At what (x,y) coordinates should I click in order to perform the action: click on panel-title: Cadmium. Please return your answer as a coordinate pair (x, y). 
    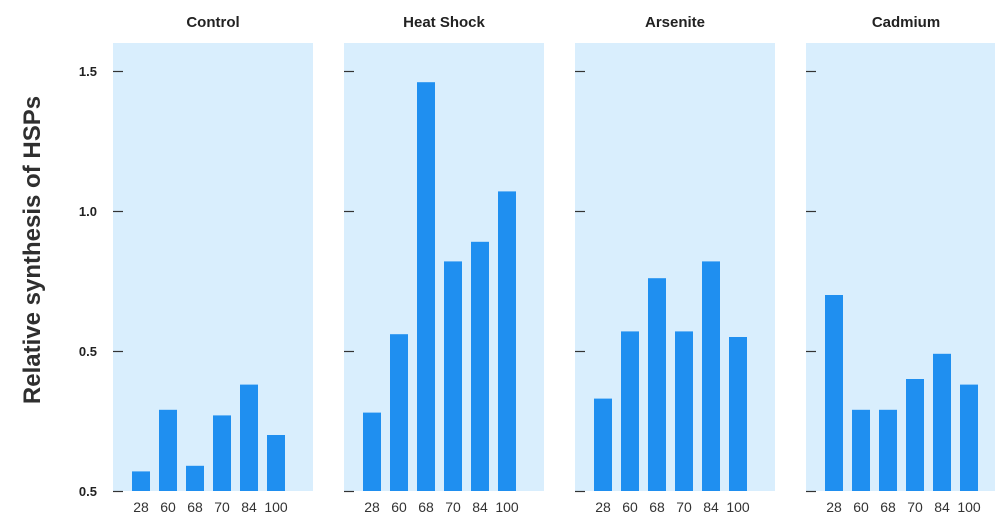
    Looking at the image, I should click on (906, 22).